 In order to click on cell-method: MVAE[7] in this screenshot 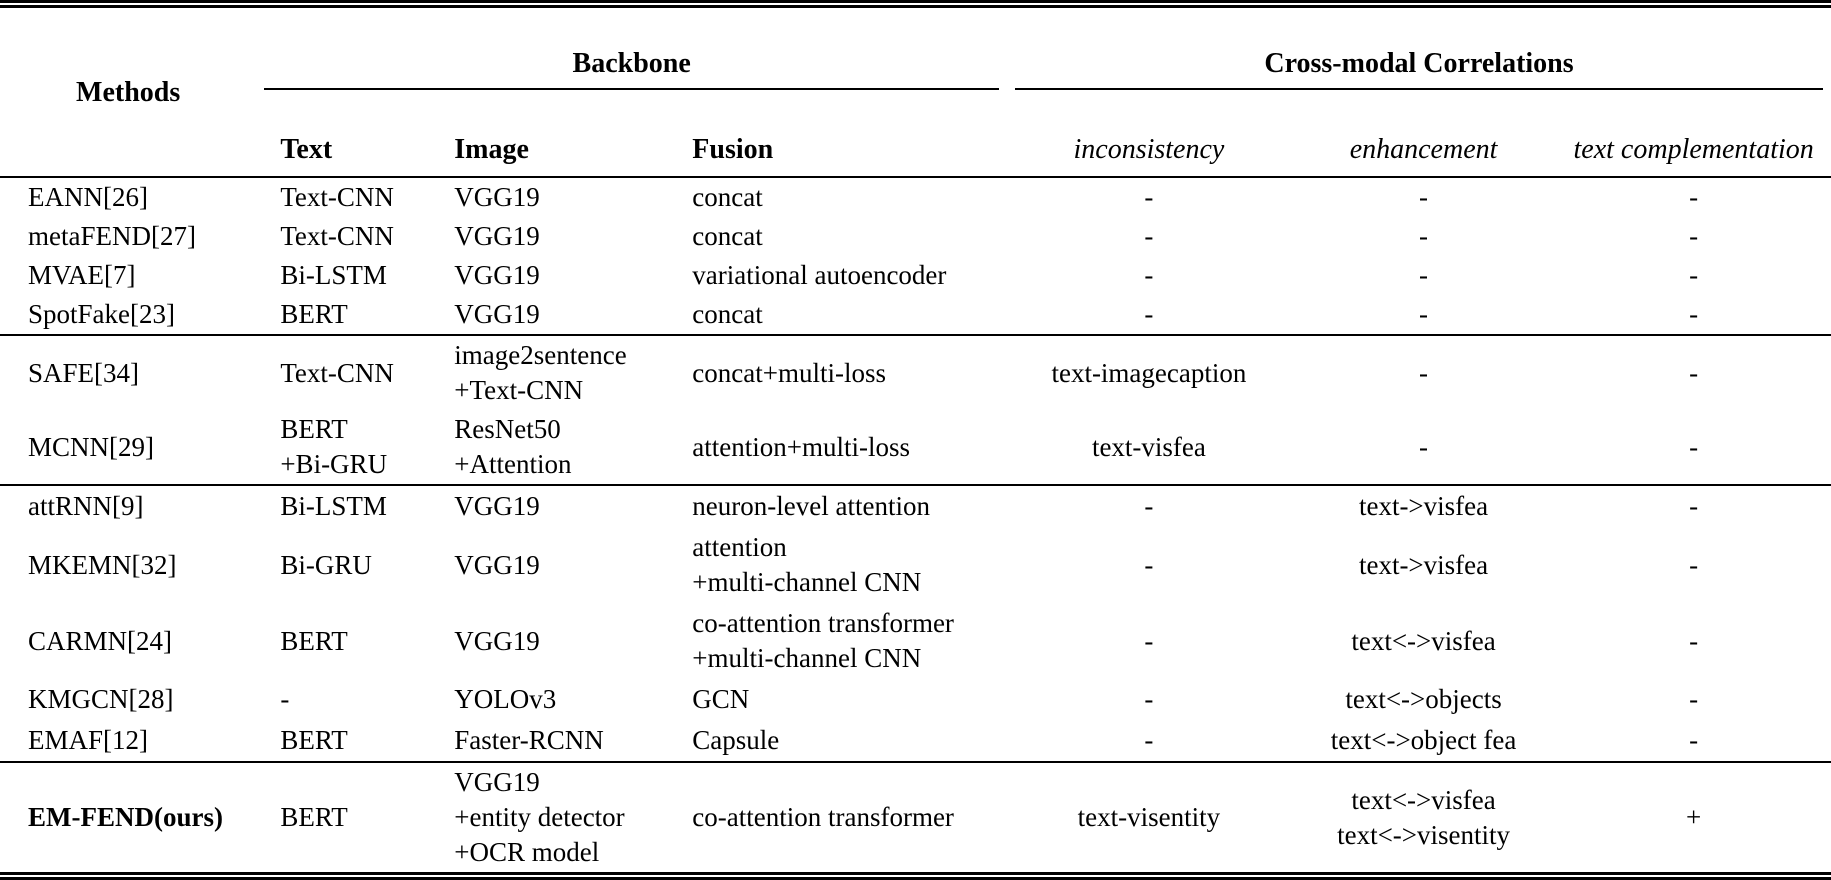, I will do `click(82, 275)`.